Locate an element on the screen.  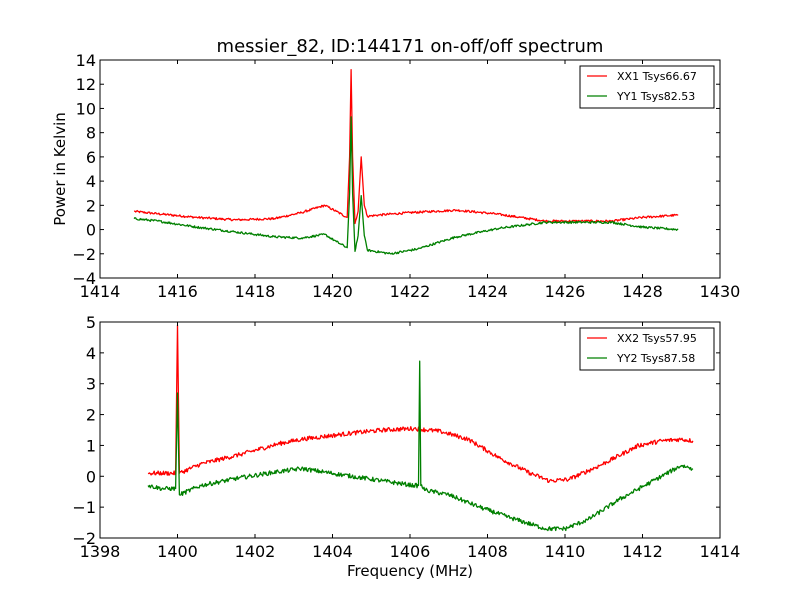
y-tick-label: 10 is located at coordinates (86, 108).